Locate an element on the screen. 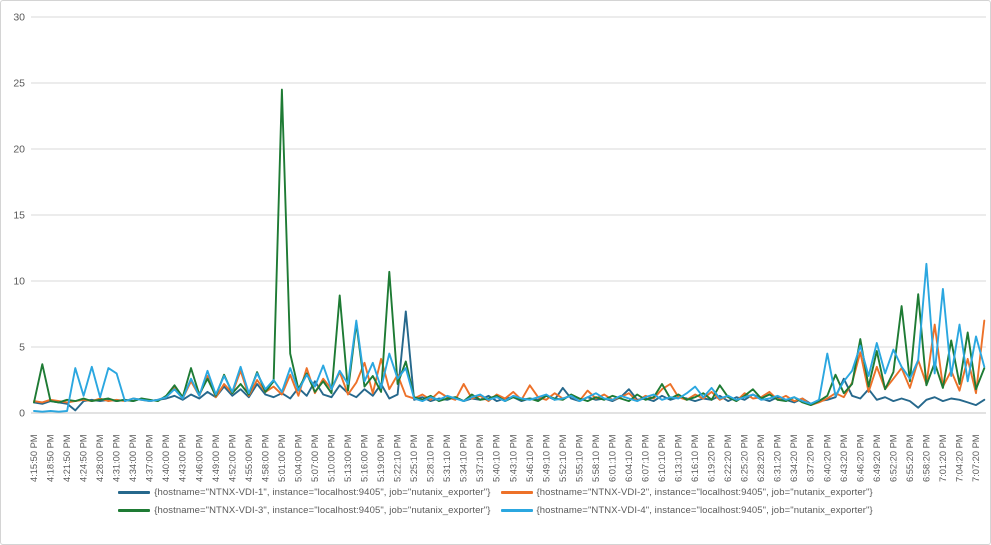  x-axis-tick-label: 4:28:00 PM is located at coordinates (100, 458).